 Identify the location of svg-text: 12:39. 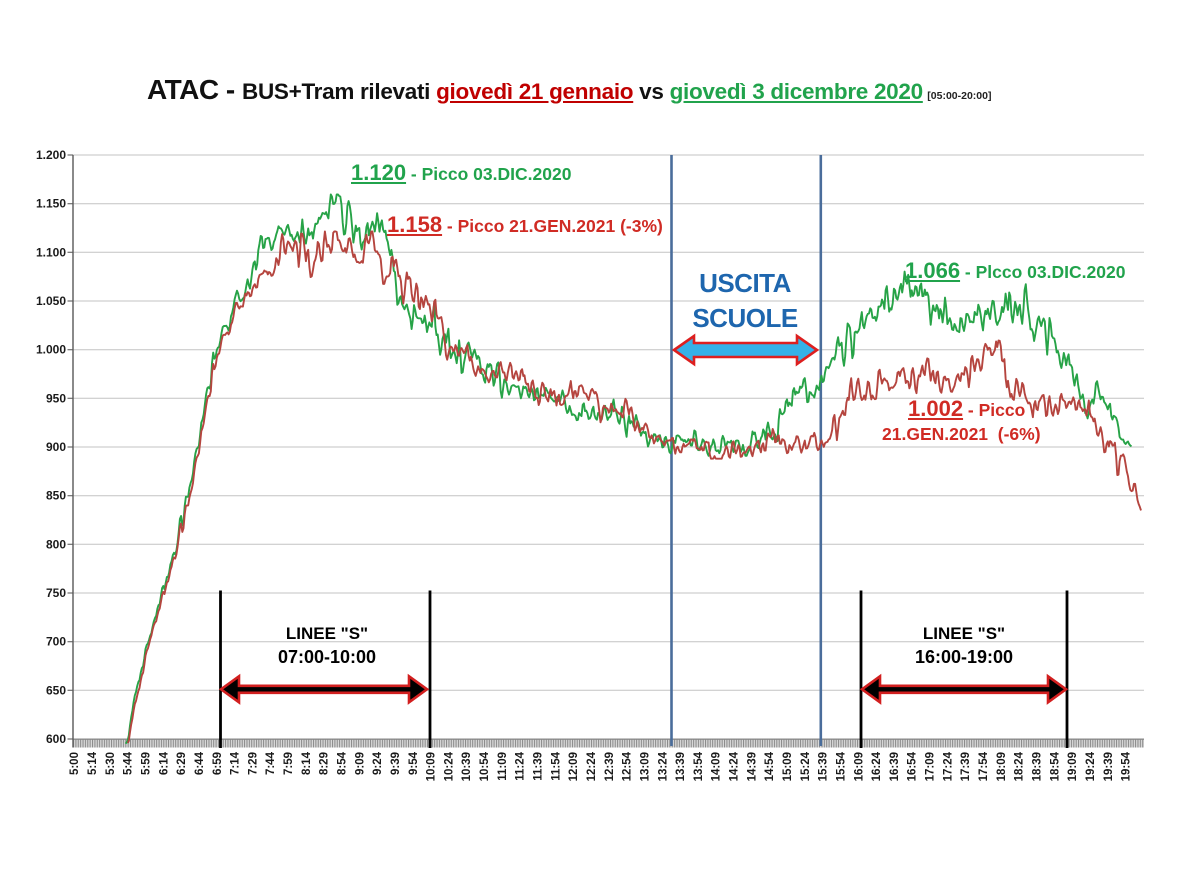
(610, 766).